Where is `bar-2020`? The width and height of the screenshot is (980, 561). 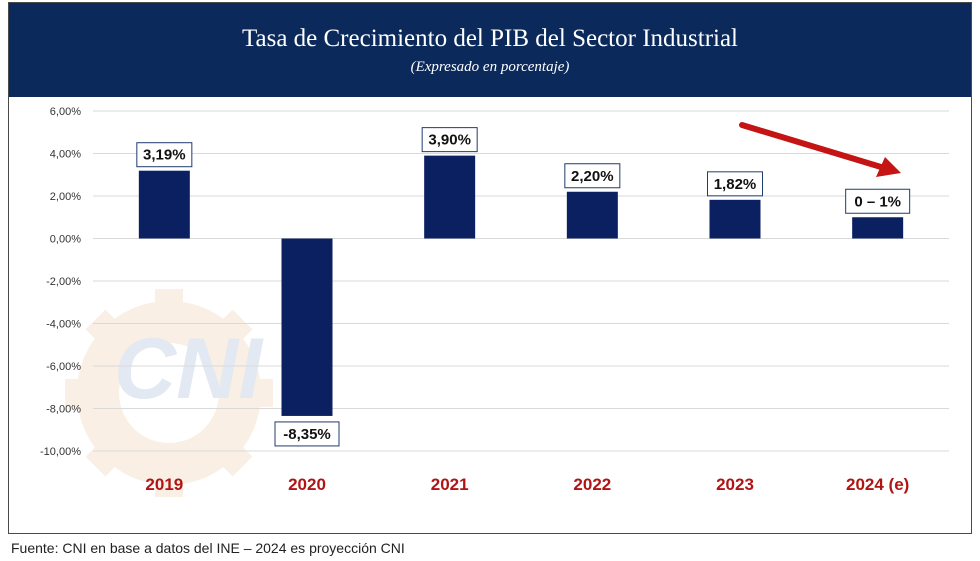 bar-2020 is located at coordinates (307, 327).